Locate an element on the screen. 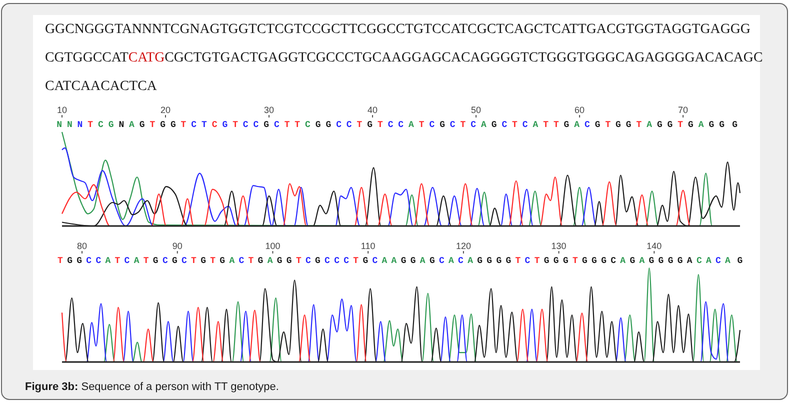 This screenshot has height=404, width=790. x-tick-label: 90 is located at coordinates (177, 246).